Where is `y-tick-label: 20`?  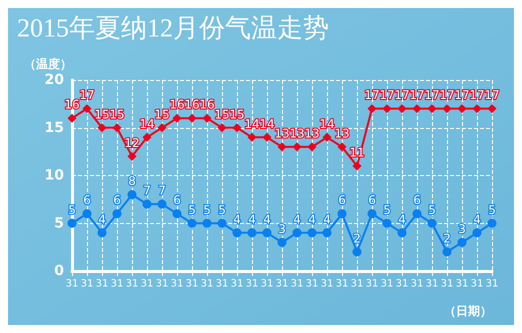
y-tick-label: 20 is located at coordinates (54, 80).